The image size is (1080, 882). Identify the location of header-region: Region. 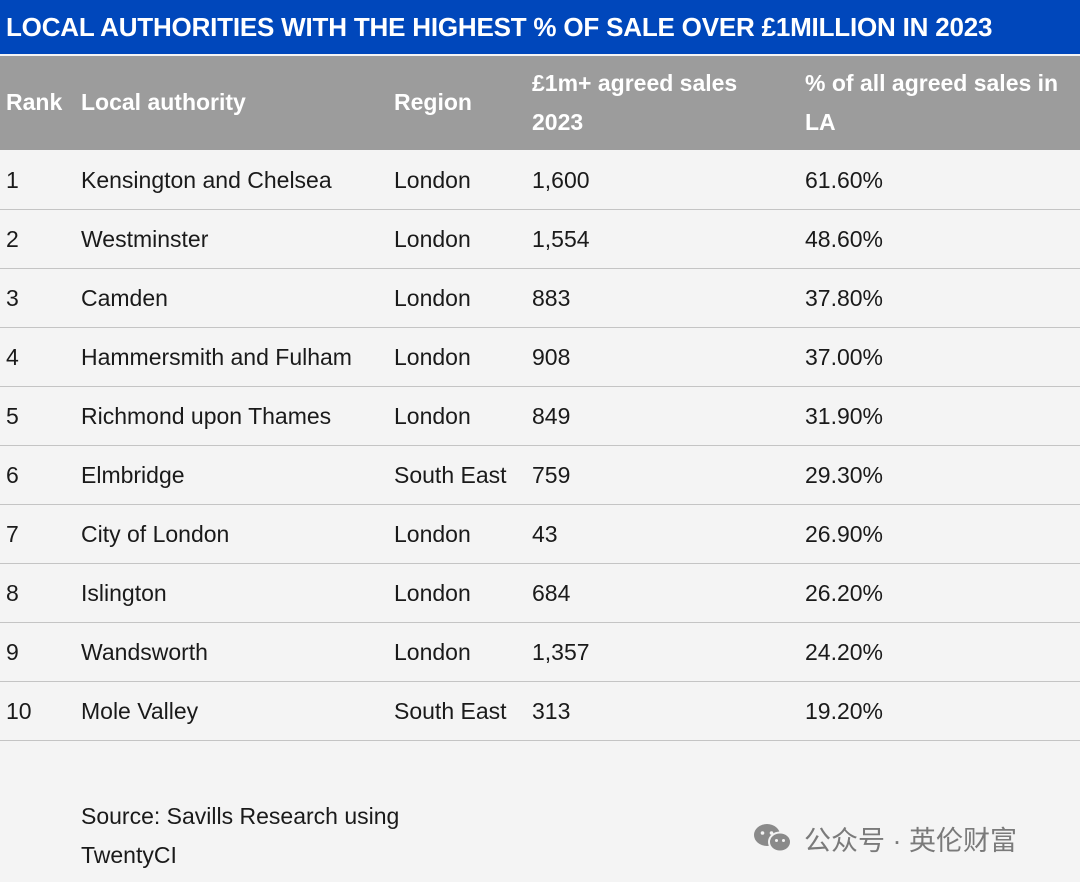
(433, 102).